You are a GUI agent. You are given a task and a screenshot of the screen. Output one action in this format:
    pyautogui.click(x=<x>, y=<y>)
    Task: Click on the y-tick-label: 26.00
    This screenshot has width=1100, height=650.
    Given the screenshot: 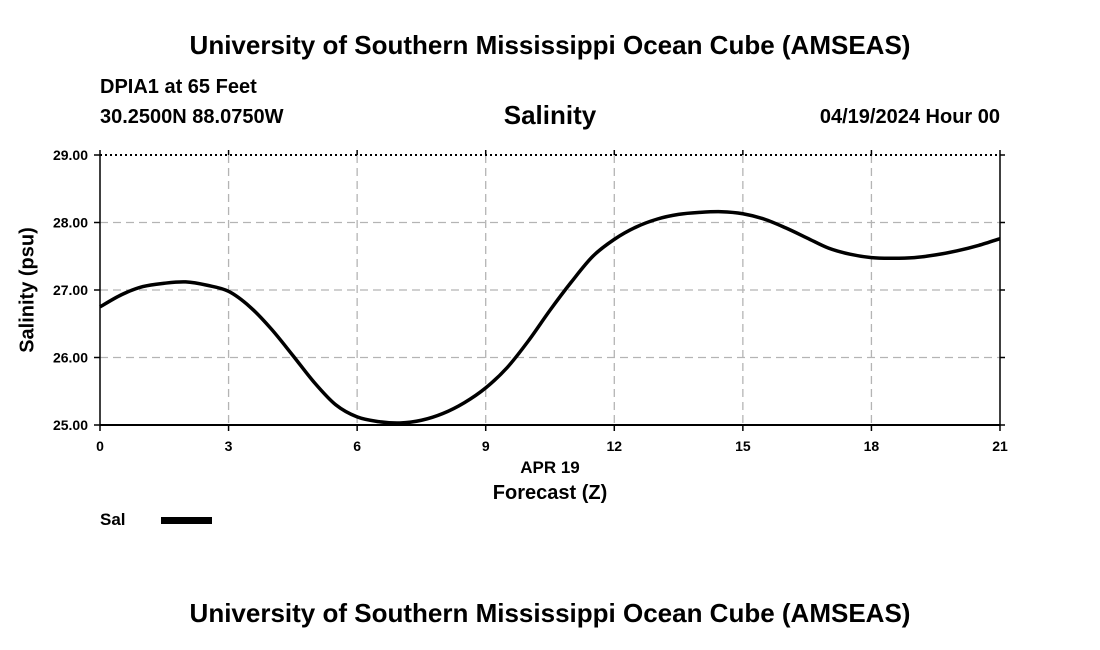 What is the action you would take?
    pyautogui.click(x=70, y=358)
    